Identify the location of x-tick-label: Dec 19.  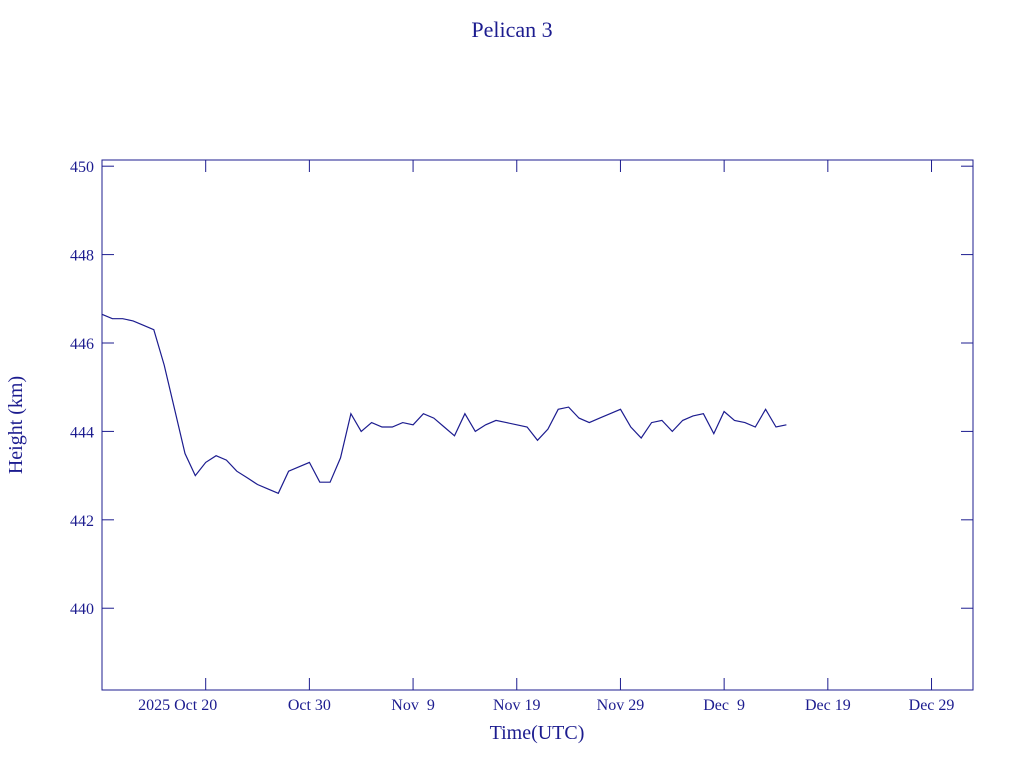
(828, 705).